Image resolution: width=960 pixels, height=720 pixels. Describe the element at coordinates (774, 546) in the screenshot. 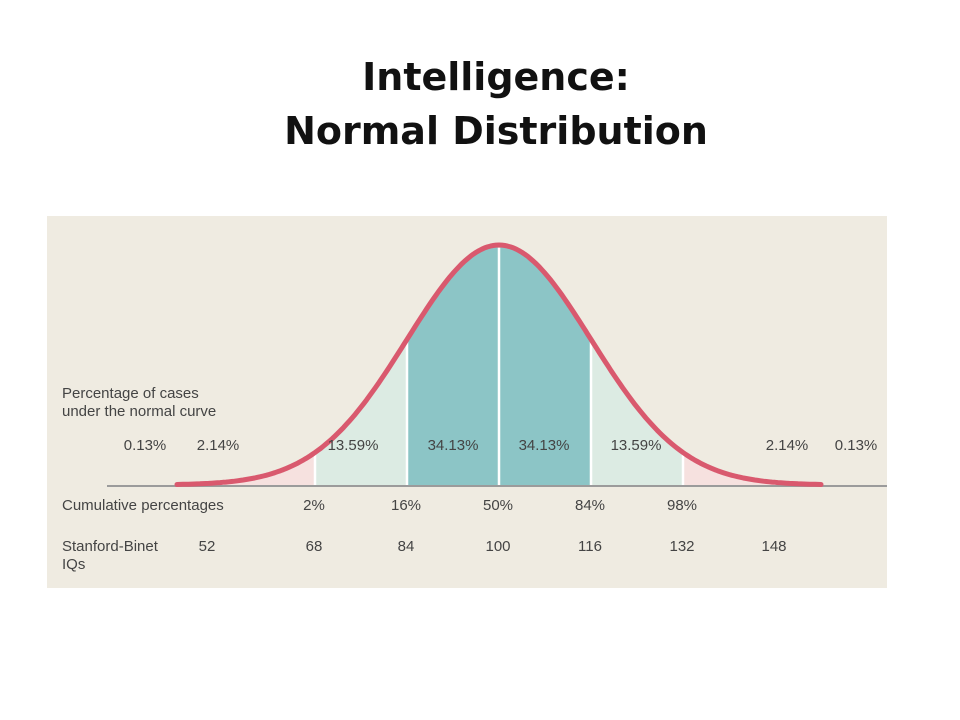

I see `iq-tick-label-7: 148` at that location.